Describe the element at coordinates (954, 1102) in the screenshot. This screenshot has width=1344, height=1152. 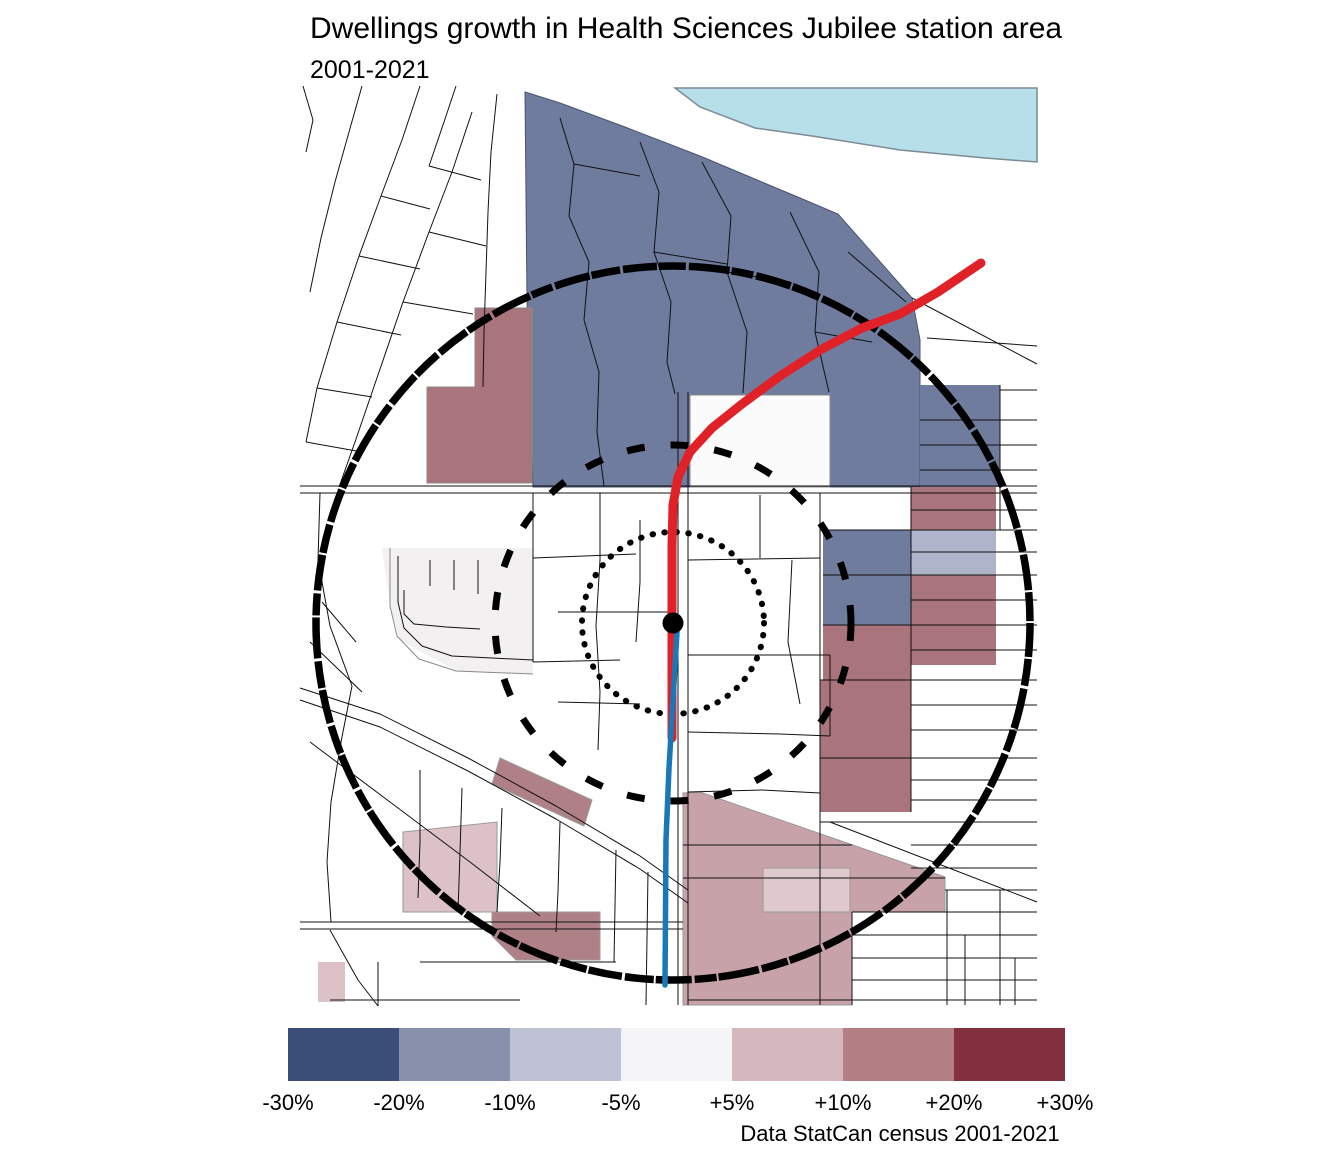
I see `legend-label: +20%` at that location.